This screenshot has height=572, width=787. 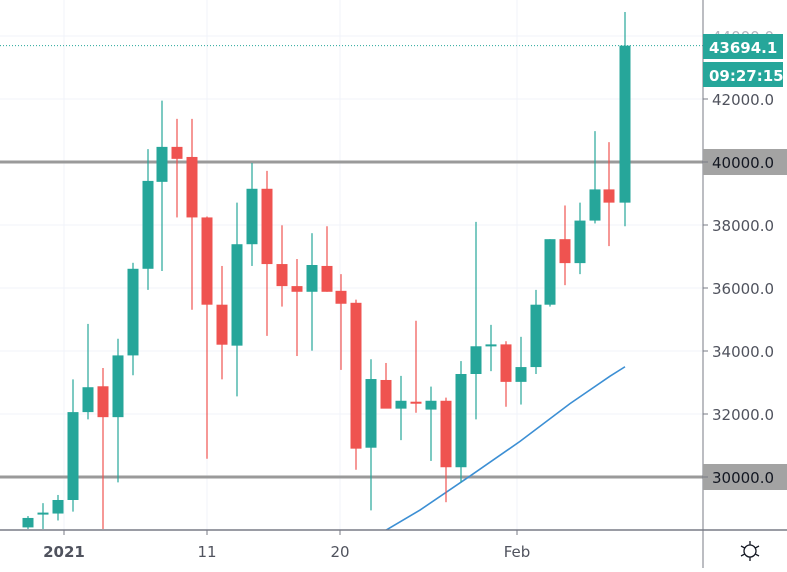 What do you see at coordinates (64, 552) in the screenshot?
I see `time-tick-label: 2021` at bounding box center [64, 552].